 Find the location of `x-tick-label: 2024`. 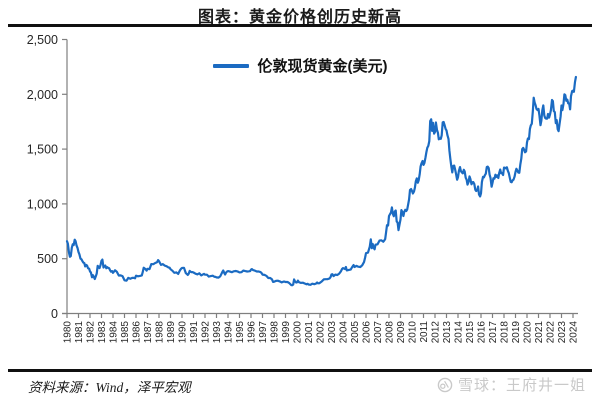

x-tick-label: 2024 is located at coordinates (574, 332).